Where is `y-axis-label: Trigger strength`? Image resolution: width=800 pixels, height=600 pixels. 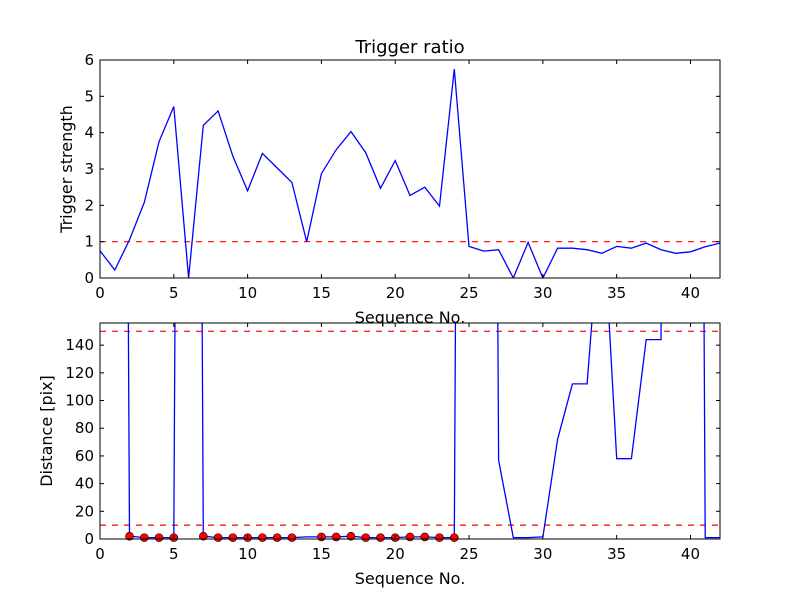
y-axis-label: Trigger strength is located at coordinates (66, 169).